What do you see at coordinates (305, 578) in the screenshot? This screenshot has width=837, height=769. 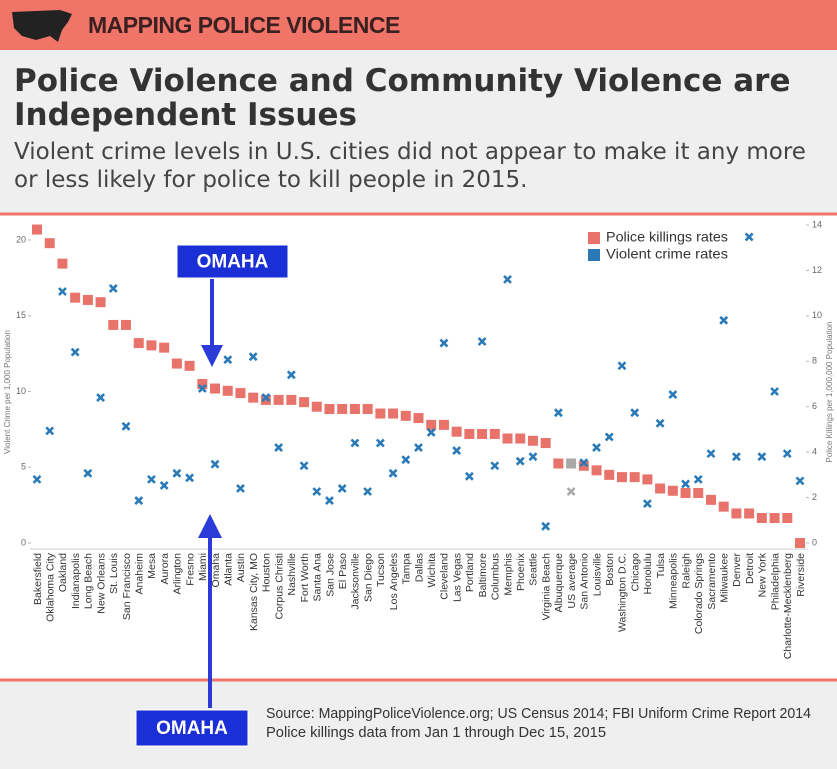 I see `x-tick-label: Fort Worth` at bounding box center [305, 578].